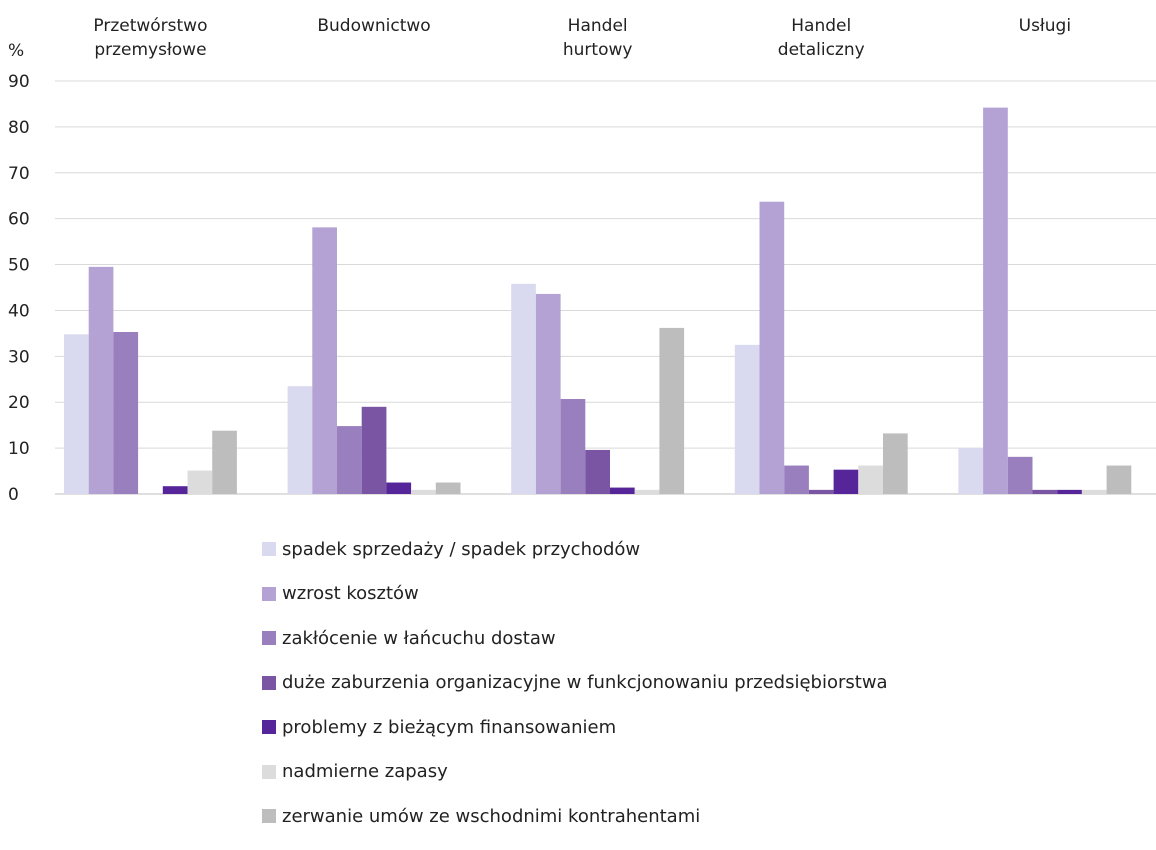  Describe the element at coordinates (821, 38) in the screenshot. I see `category-label: Handel detaliczny` at that location.